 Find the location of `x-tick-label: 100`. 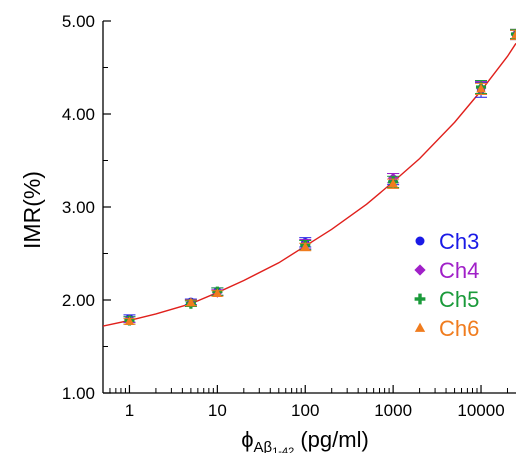

x-tick-label: 100 is located at coordinates (305, 410).